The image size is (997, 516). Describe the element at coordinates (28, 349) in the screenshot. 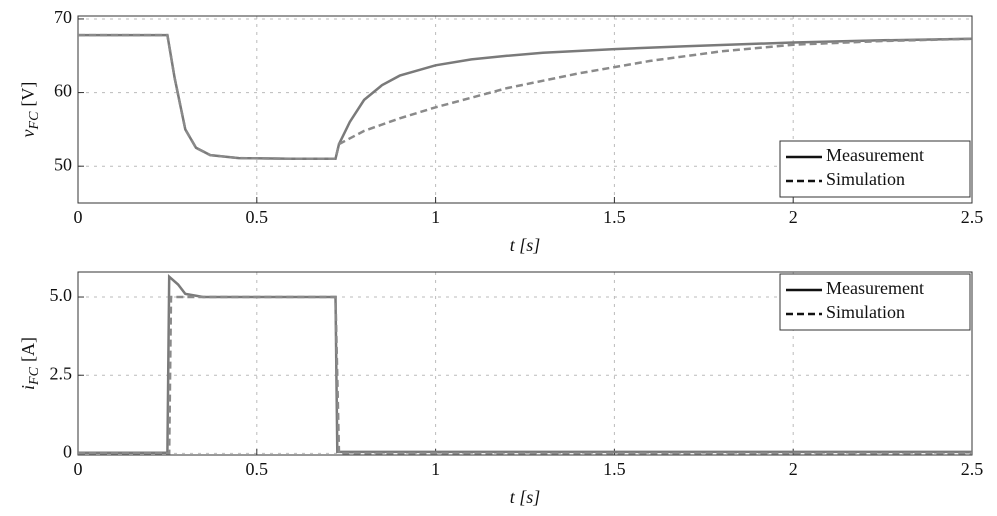

I see `y-label-unit: [A]` at that location.